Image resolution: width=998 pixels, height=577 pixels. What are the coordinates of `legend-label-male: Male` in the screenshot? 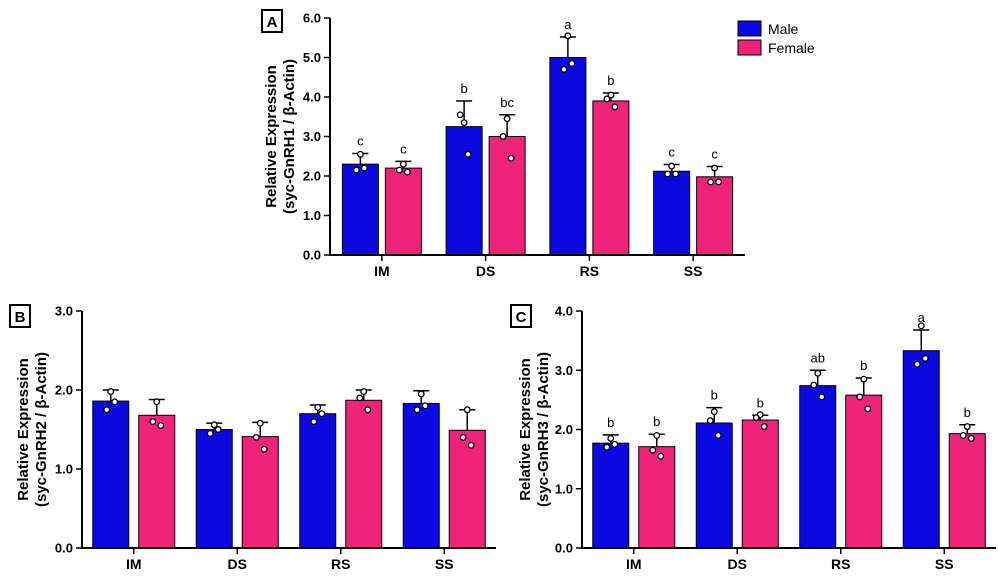 It's located at (783, 29).